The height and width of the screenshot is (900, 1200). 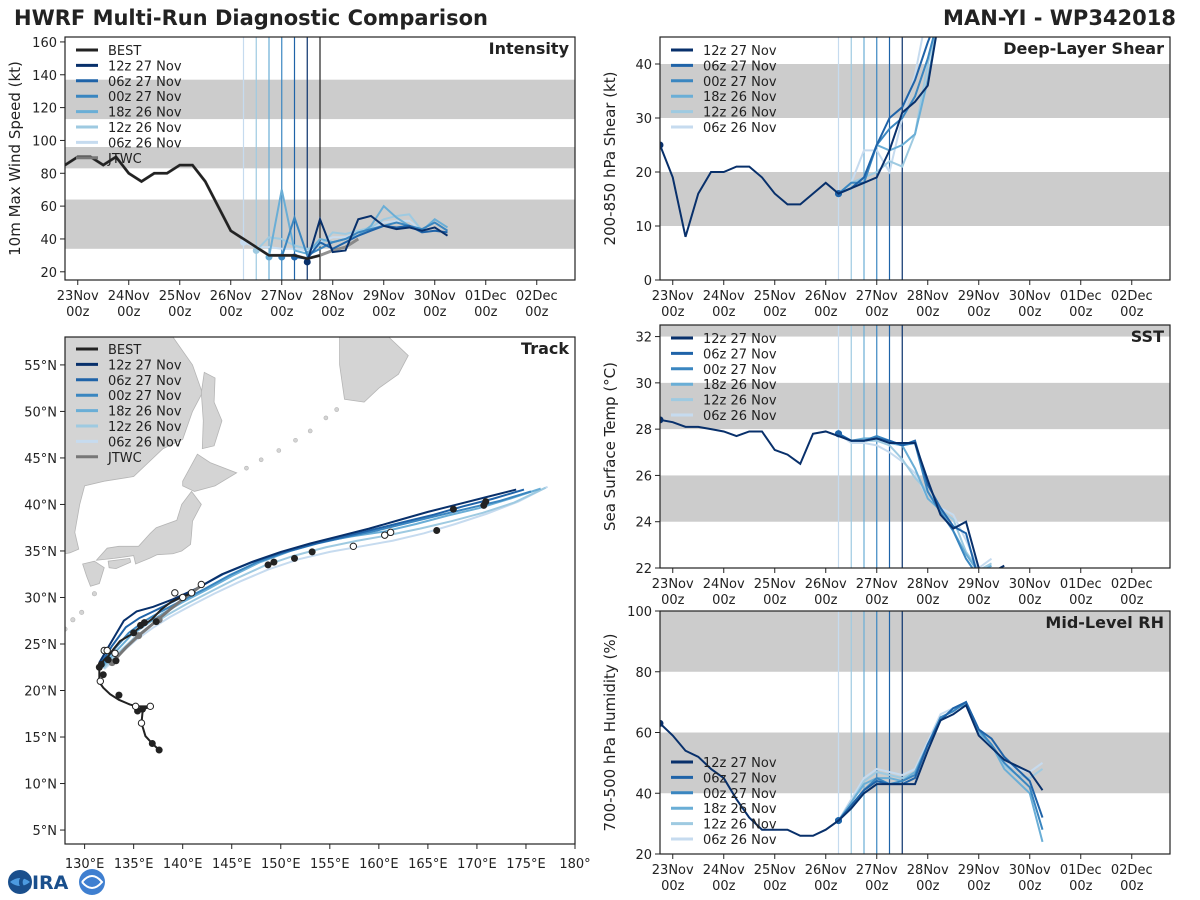 What do you see at coordinates (134, 864) in the screenshot?
I see `track-lon-tick-label: 135°E` at bounding box center [134, 864].